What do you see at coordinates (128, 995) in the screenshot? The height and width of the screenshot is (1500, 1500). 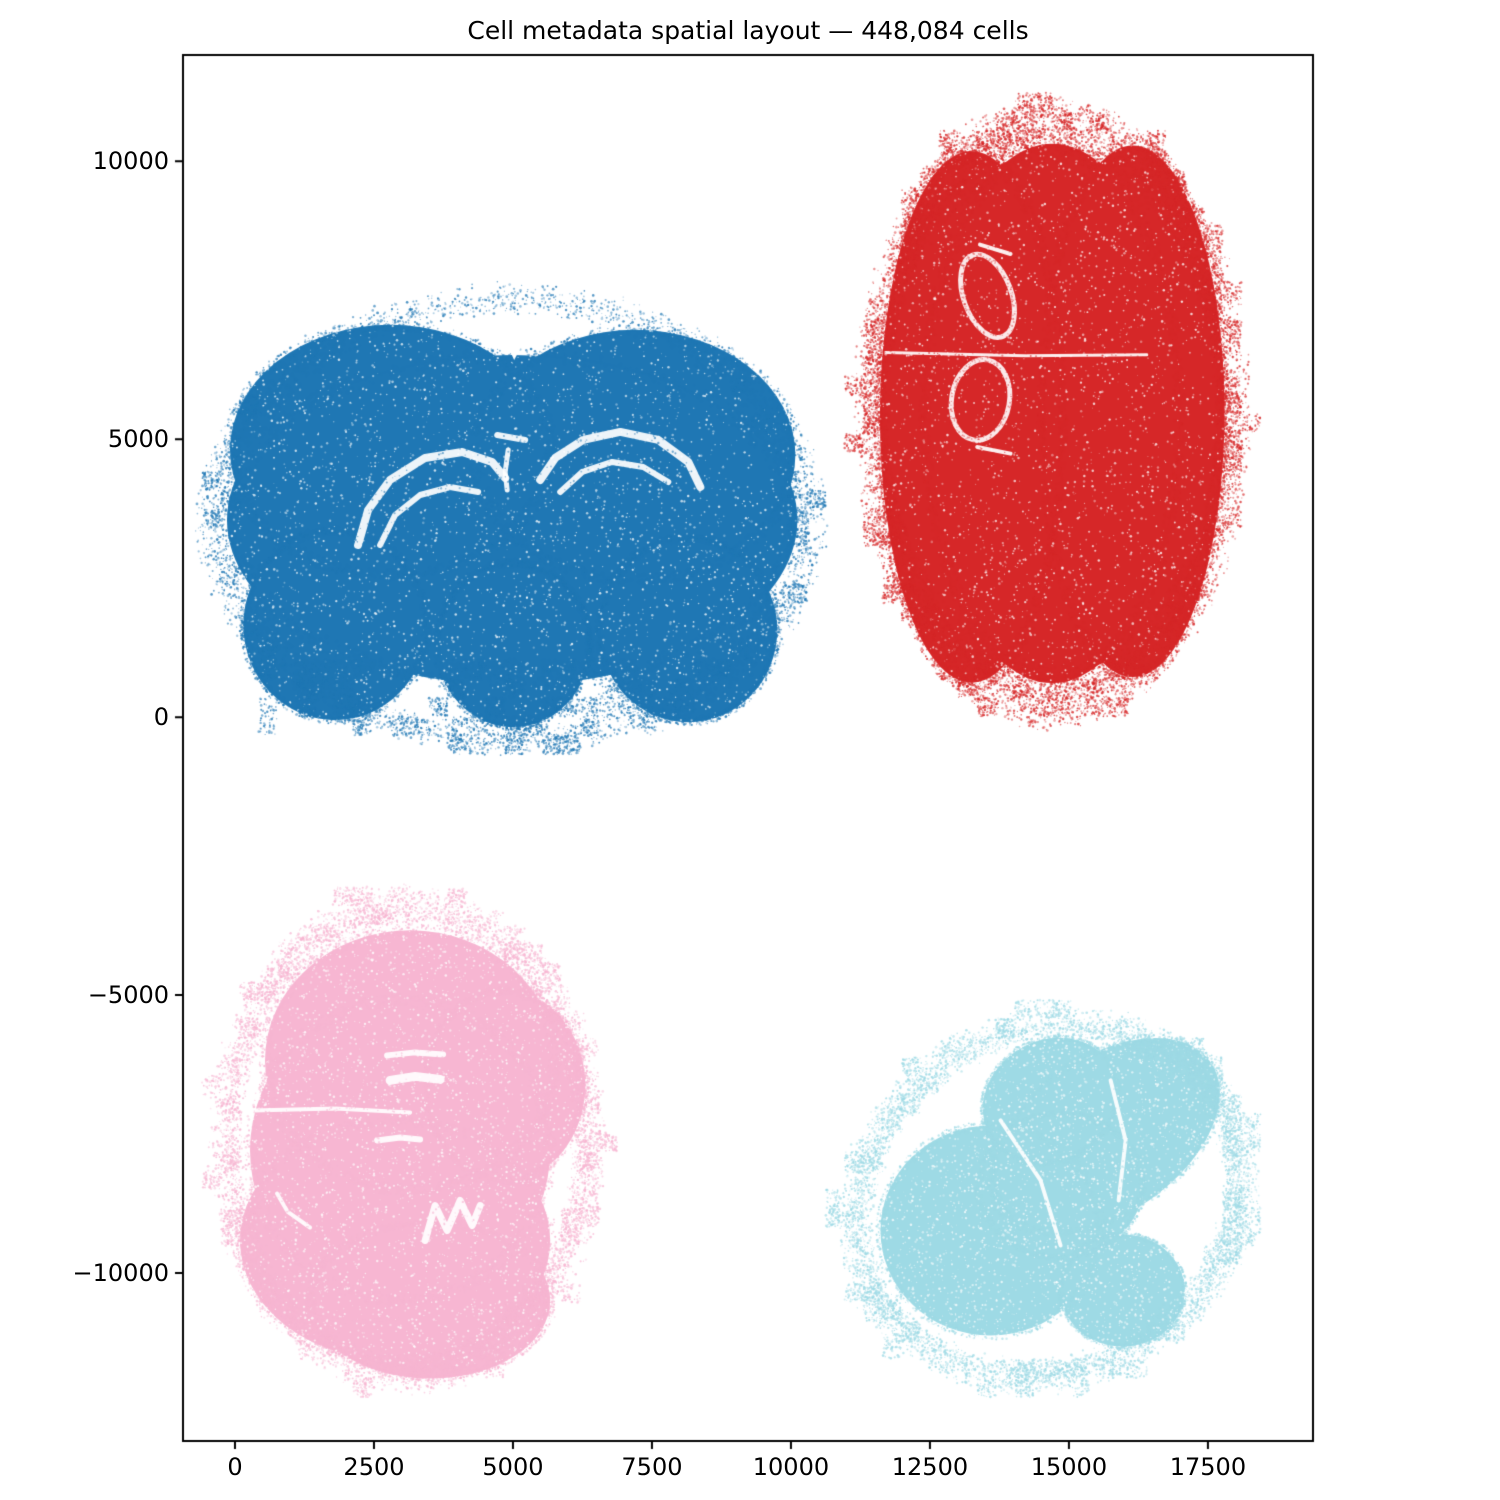 I see `y-tick-label: −5000` at bounding box center [128, 995].